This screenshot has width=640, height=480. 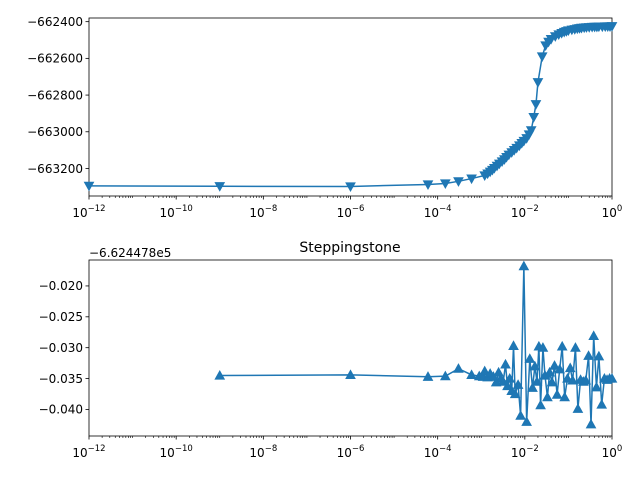 What do you see at coordinates (61, 410) in the screenshot?
I see `bottom-y-tick-label: −0.040` at bounding box center [61, 410].